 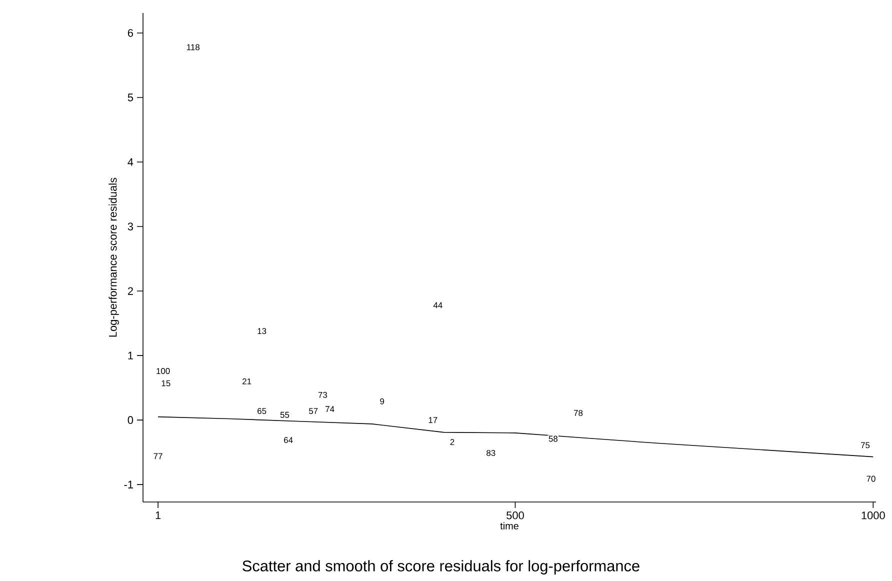 What do you see at coordinates (285, 415) in the screenshot?
I see `annotation: 55` at bounding box center [285, 415].